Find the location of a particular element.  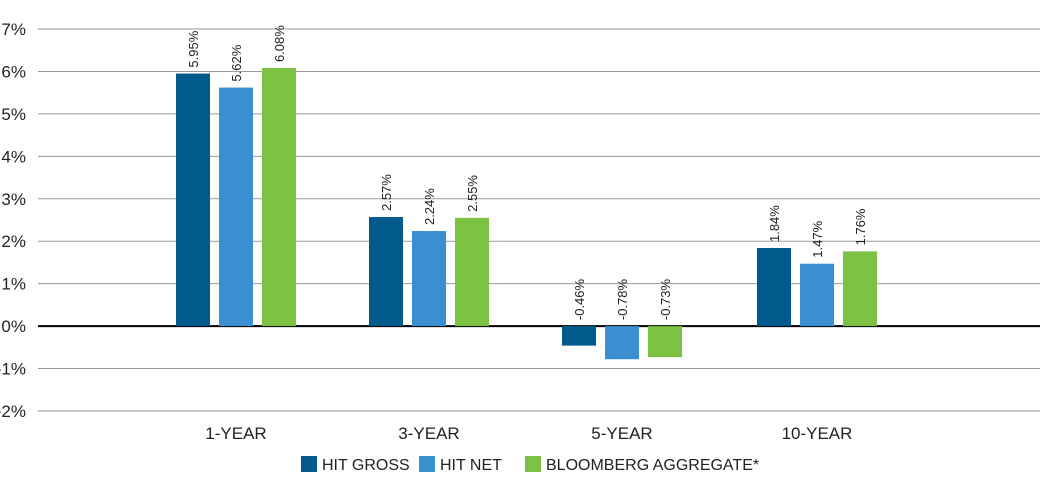

data-label: -0.46% is located at coordinates (579, 299).